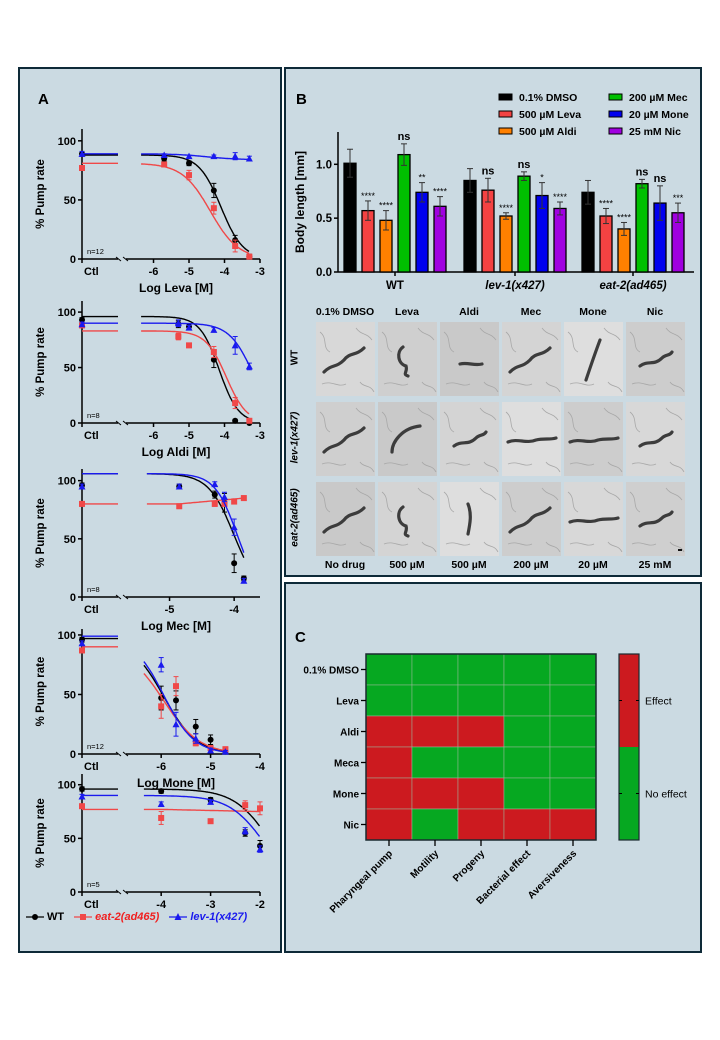 The image size is (720, 1040). I want to click on heatmap-column-label: Motility, so click(425, 864).